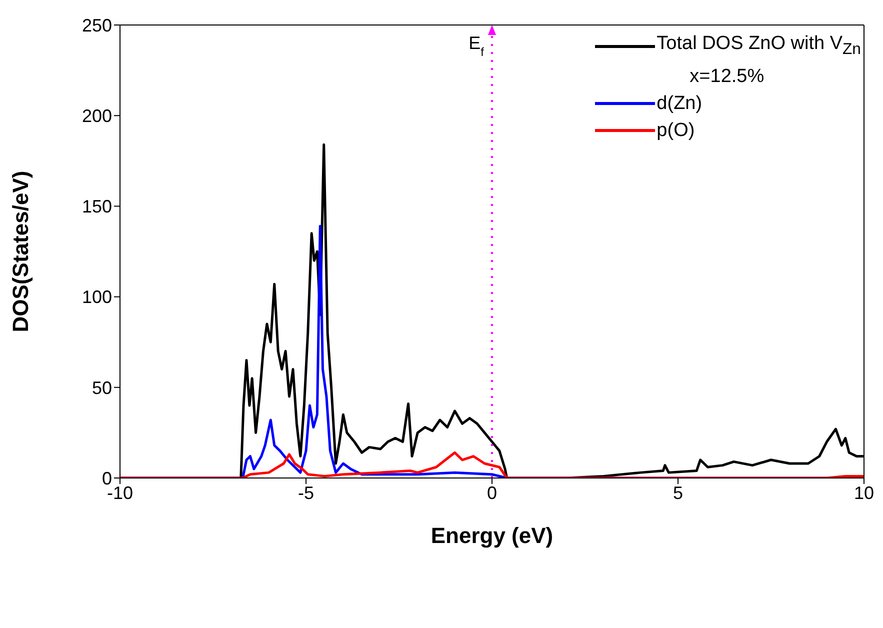  Describe the element at coordinates (678, 492) in the screenshot. I see `x-tick-label: 5` at that location.